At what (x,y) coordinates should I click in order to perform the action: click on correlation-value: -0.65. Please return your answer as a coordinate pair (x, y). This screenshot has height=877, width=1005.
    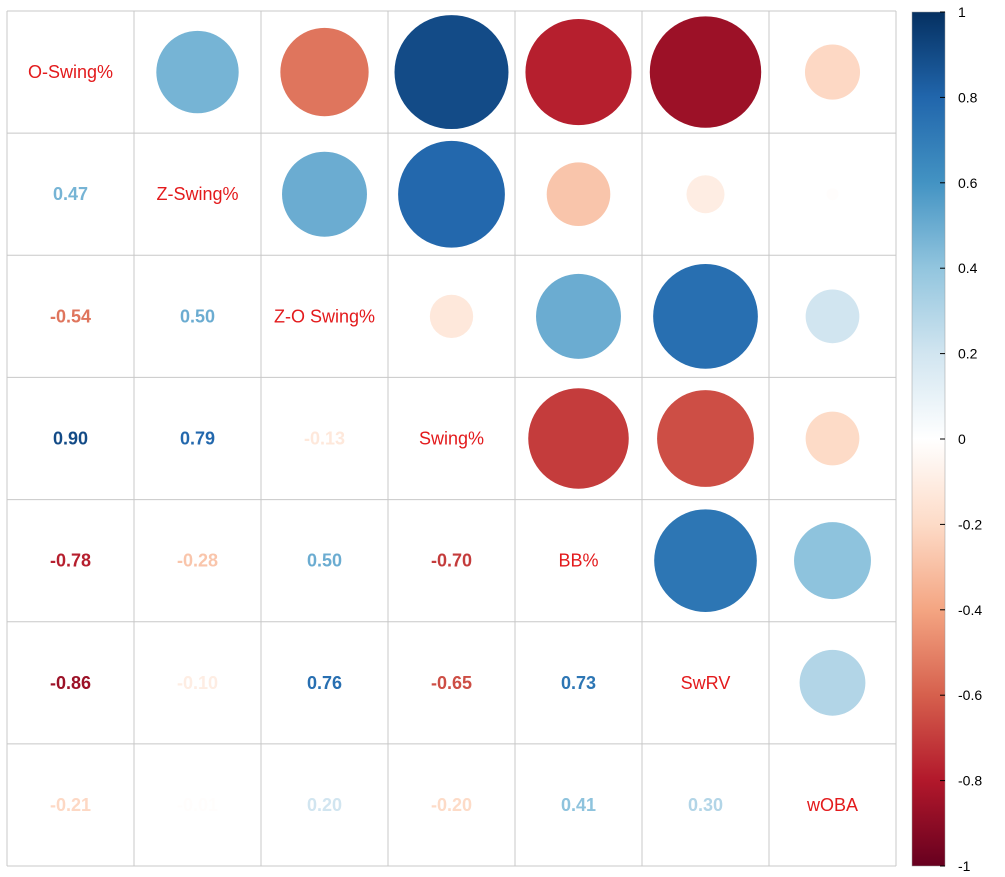
    Looking at the image, I should click on (451, 683).